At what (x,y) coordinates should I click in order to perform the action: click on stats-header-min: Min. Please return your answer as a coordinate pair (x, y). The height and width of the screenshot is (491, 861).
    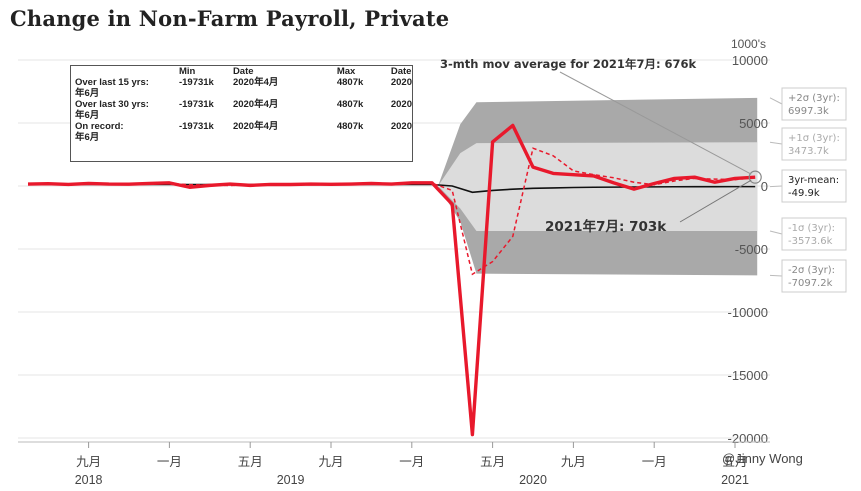
    Looking at the image, I should click on (187, 71).